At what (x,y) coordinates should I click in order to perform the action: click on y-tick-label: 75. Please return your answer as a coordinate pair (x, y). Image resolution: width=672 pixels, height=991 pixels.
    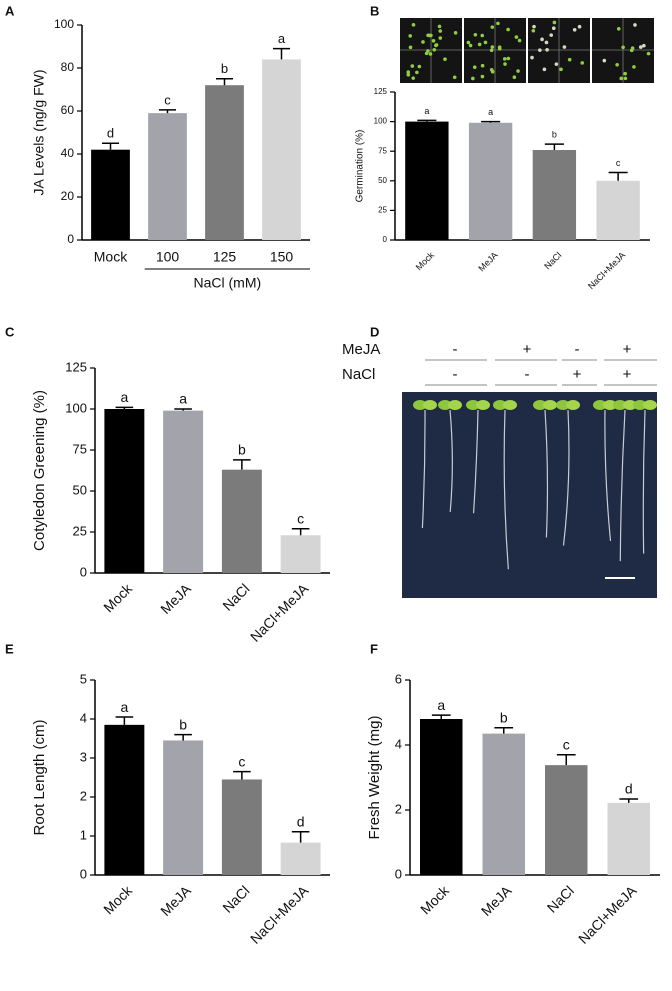
    Looking at the image, I should click on (382, 150).